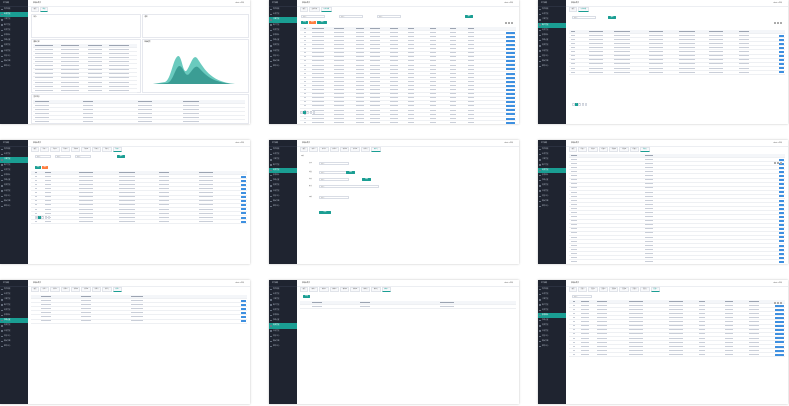 The height and width of the screenshot is (406, 789). Describe the element at coordinates (283, 294) in the screenshot. I see `sidebar-item: 业务管理` at that location.